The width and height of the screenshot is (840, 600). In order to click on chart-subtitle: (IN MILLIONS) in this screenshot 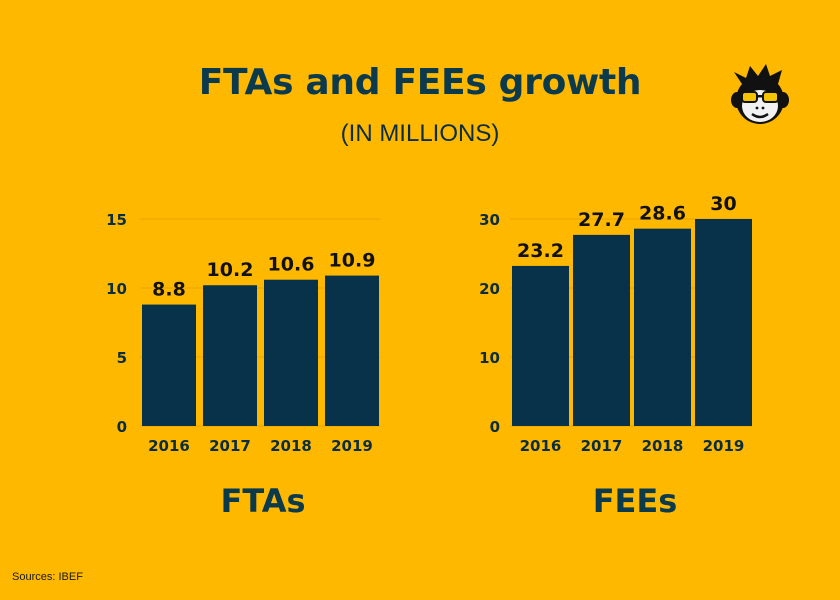, I will do `click(420, 133)`.